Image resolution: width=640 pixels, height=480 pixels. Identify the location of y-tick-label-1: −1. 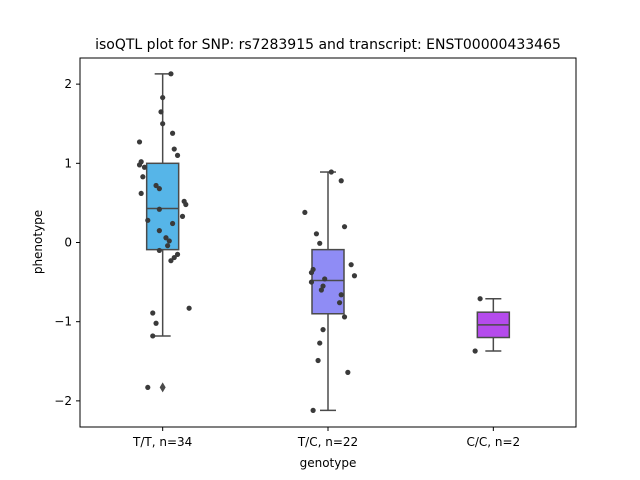
(63, 322).